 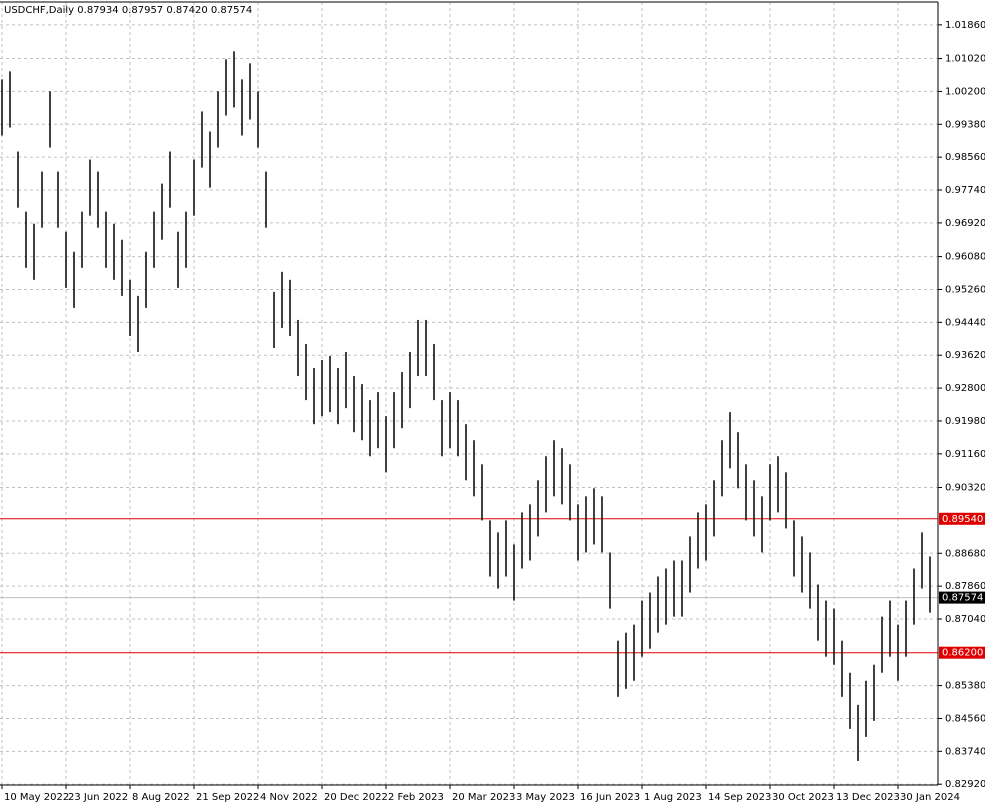 What do you see at coordinates (965, 421) in the screenshot?
I see `y-tick-label: 0.91980` at bounding box center [965, 421].